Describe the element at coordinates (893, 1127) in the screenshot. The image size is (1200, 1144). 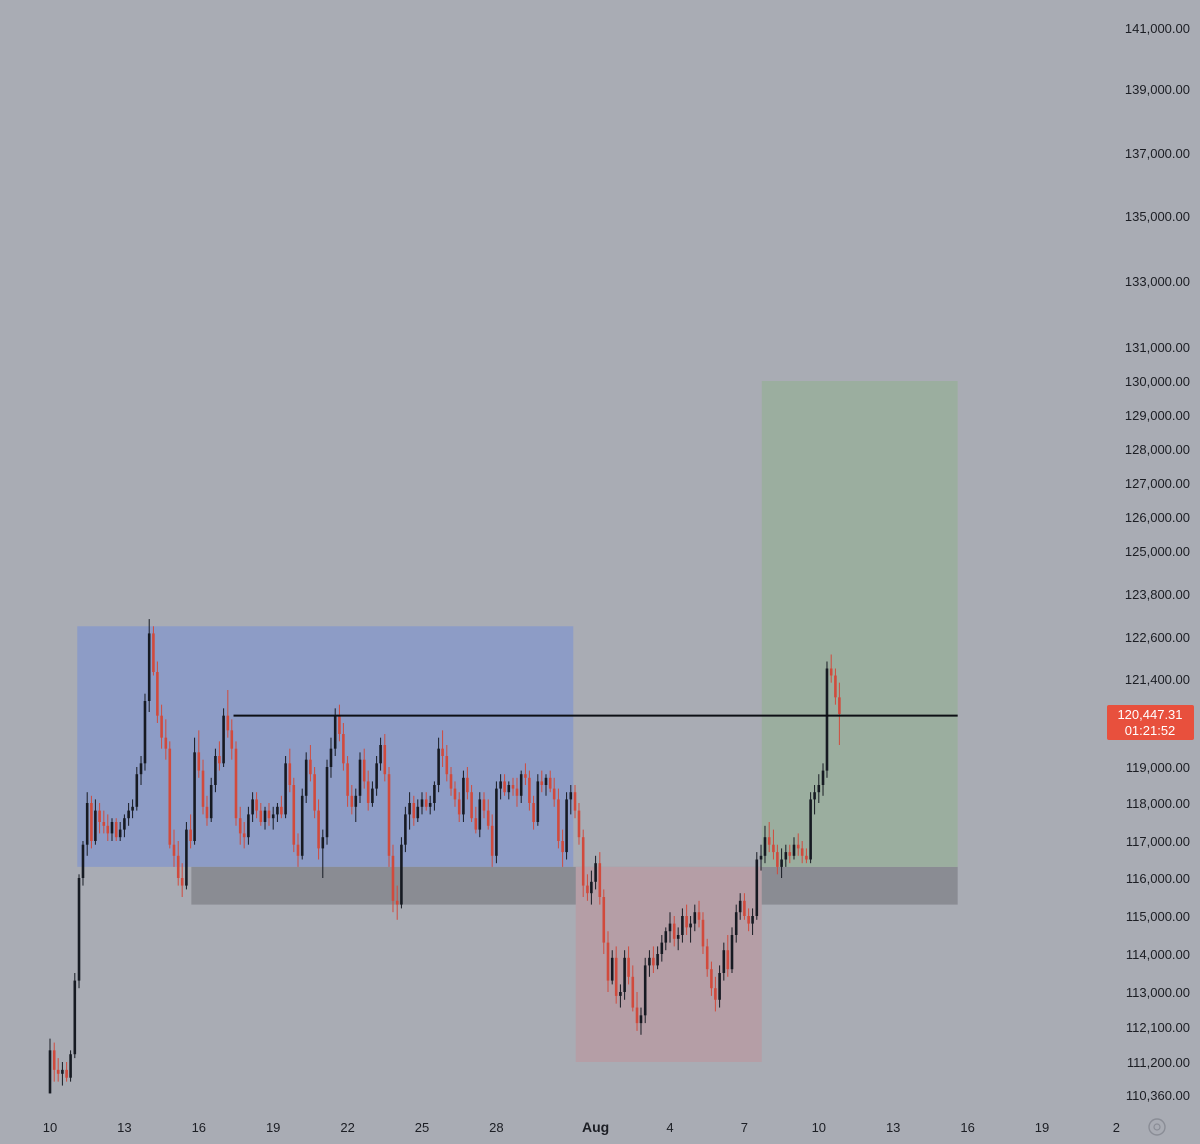
I see `x-tick-label: 13` at that location.